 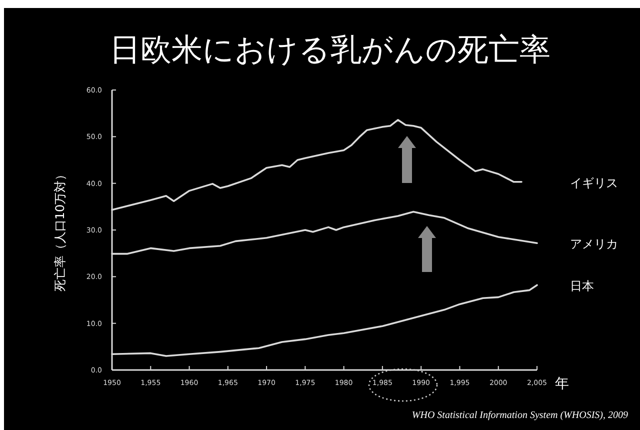 I want to click on text: 日本, so click(x=582, y=286).